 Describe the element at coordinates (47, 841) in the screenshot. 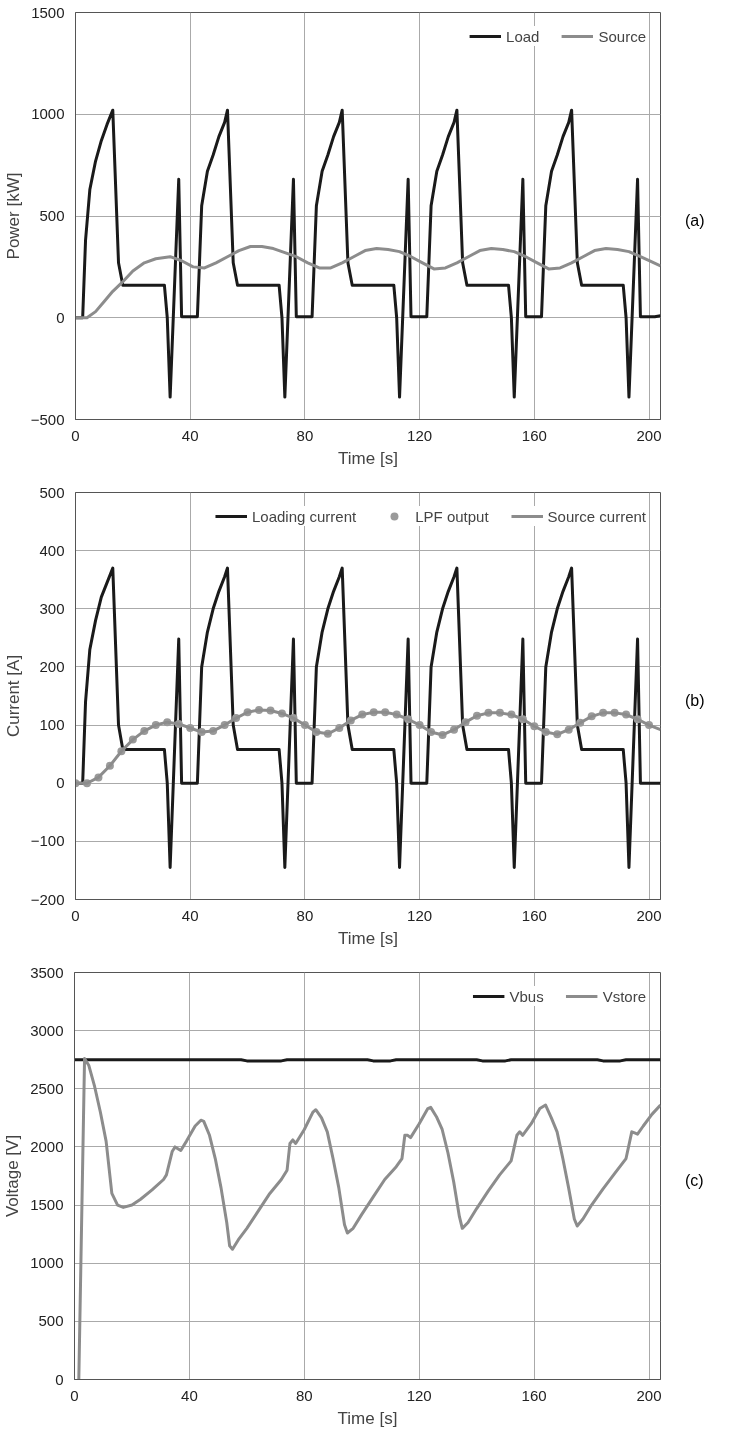

I see `y-tick-label: −100` at that location.